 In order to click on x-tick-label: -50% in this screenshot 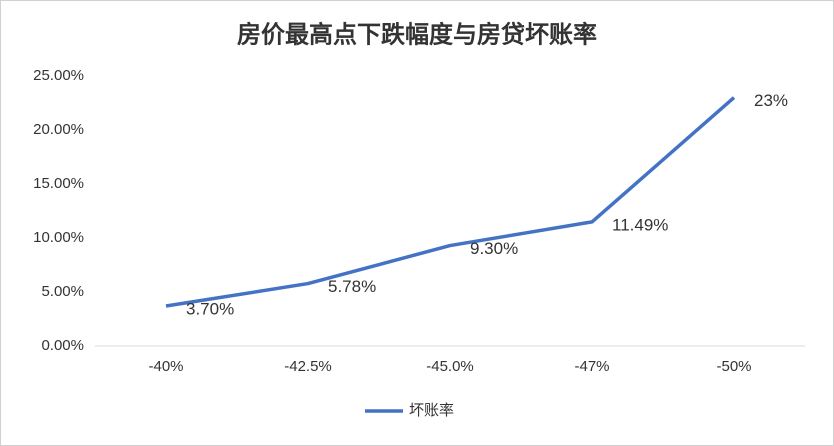, I will do `click(733, 366)`.